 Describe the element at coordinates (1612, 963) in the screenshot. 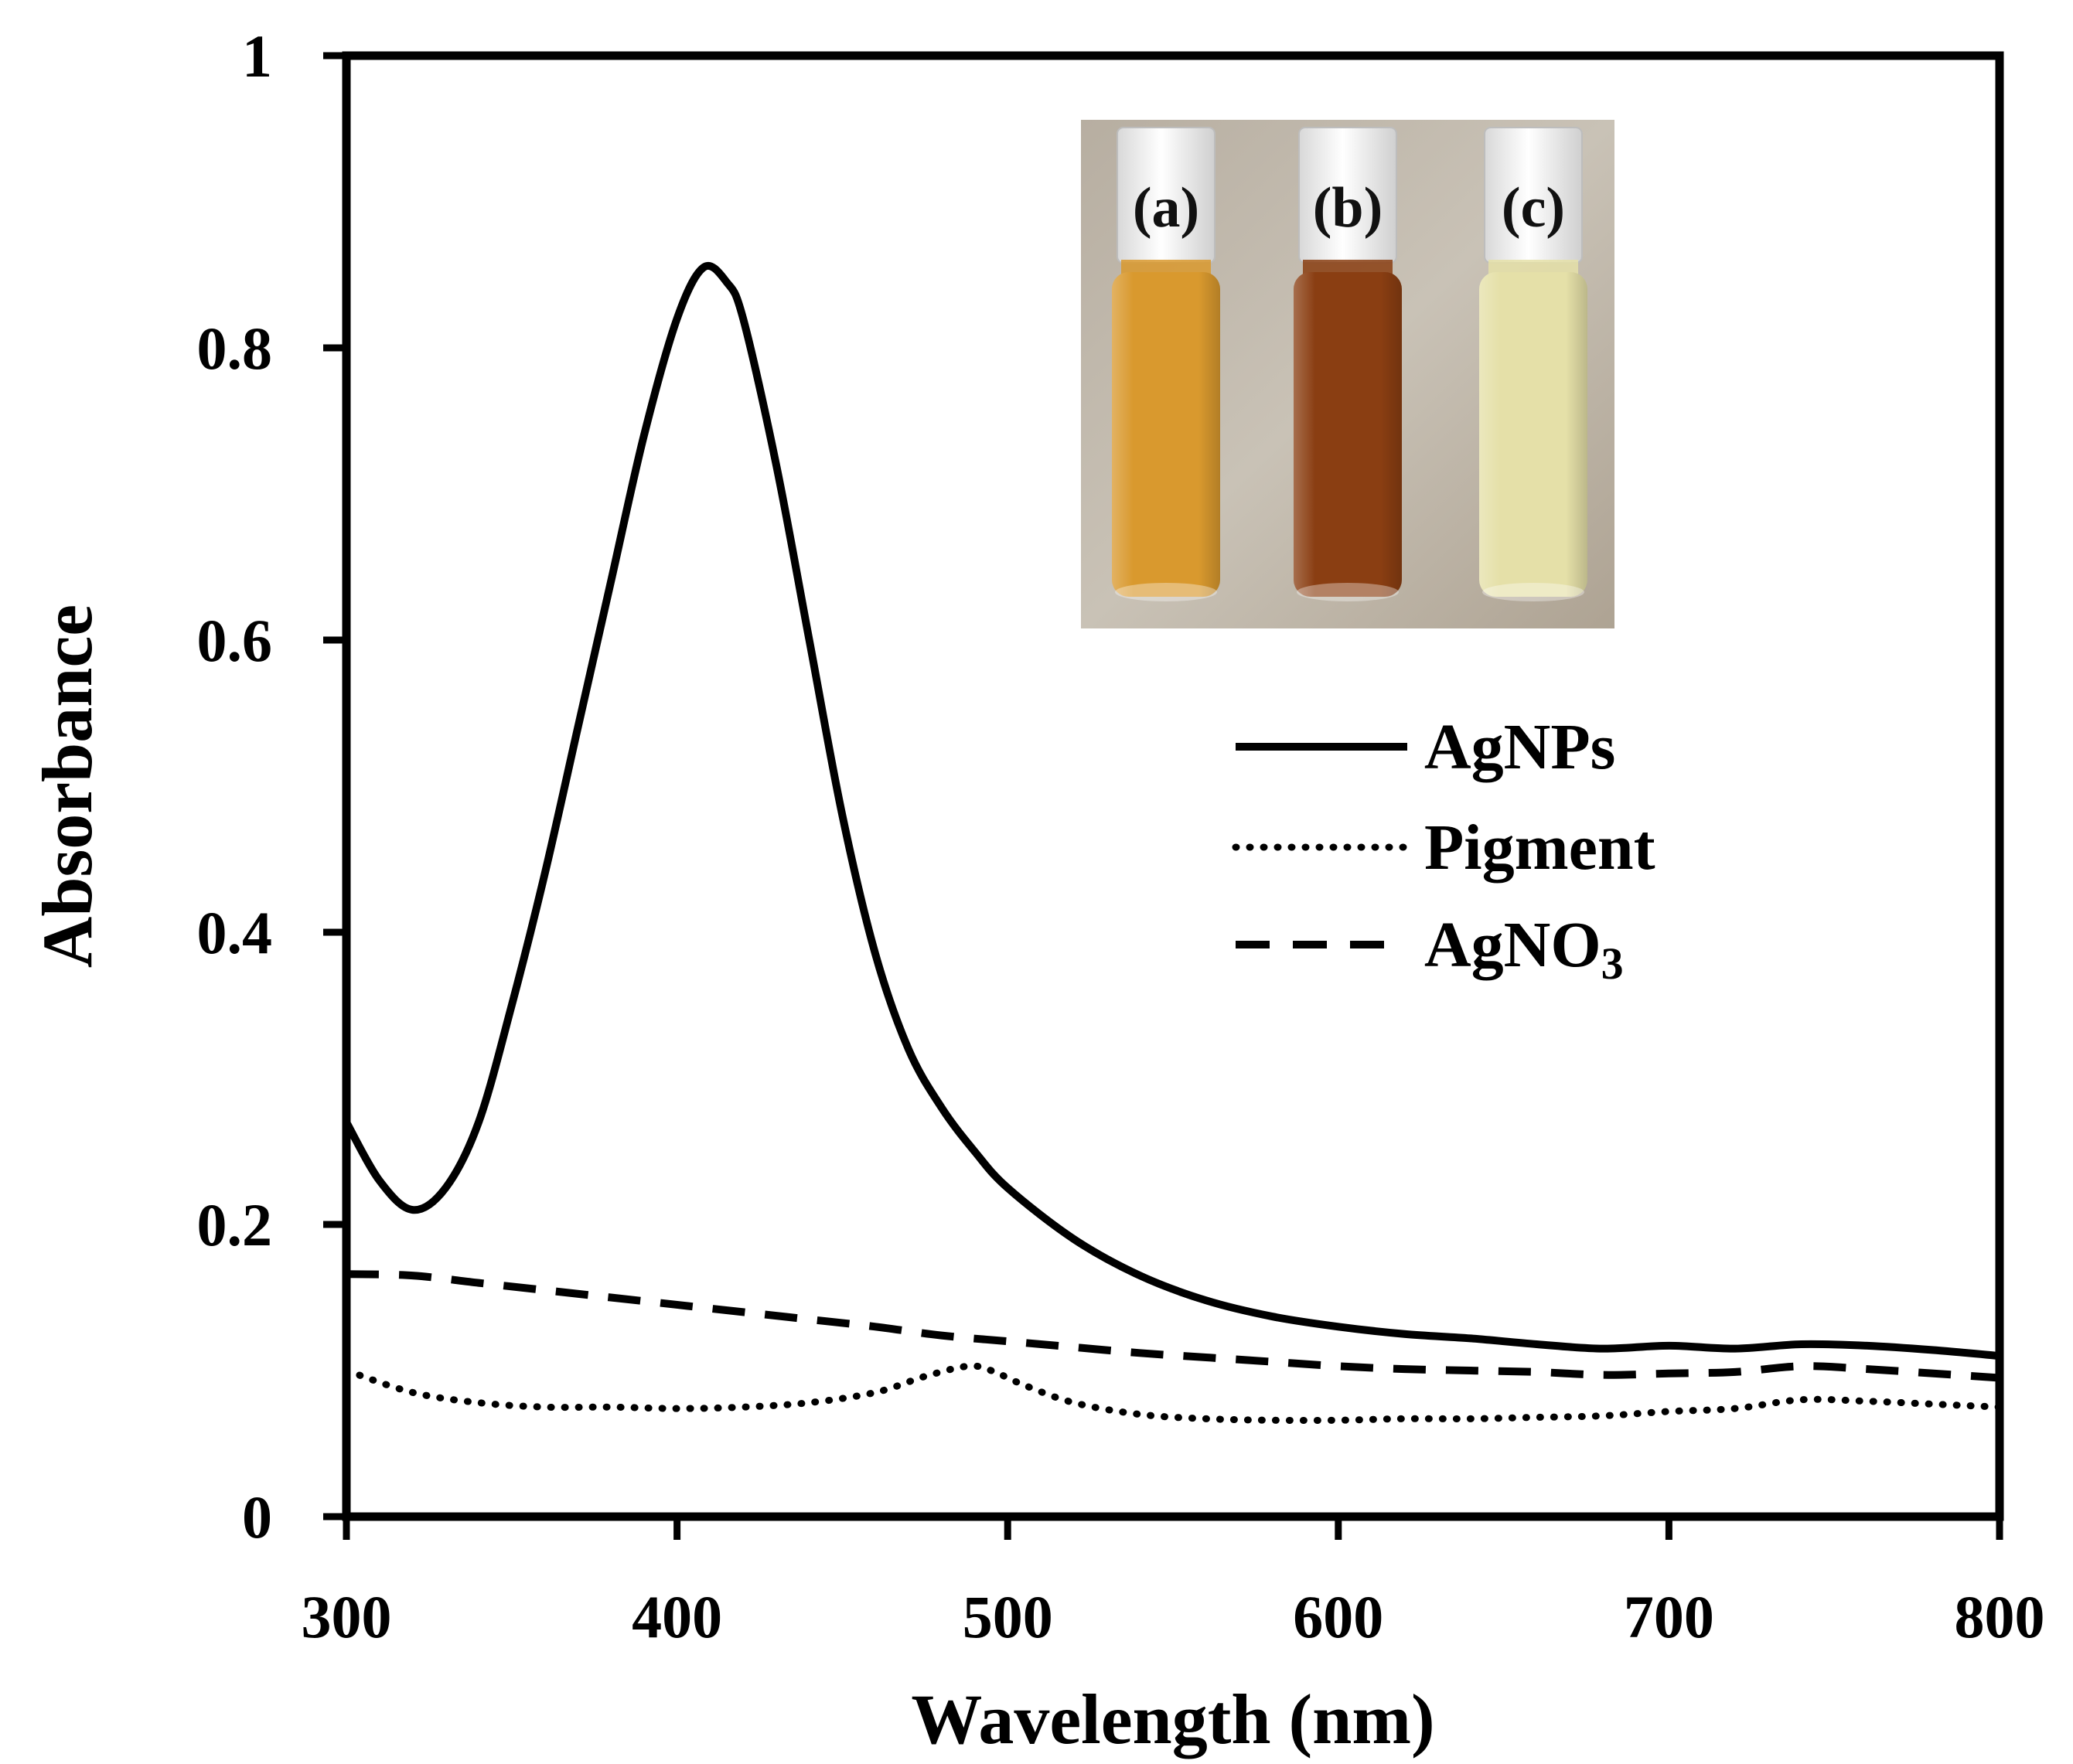

I see `legend-label-subscript: 3` at that location.